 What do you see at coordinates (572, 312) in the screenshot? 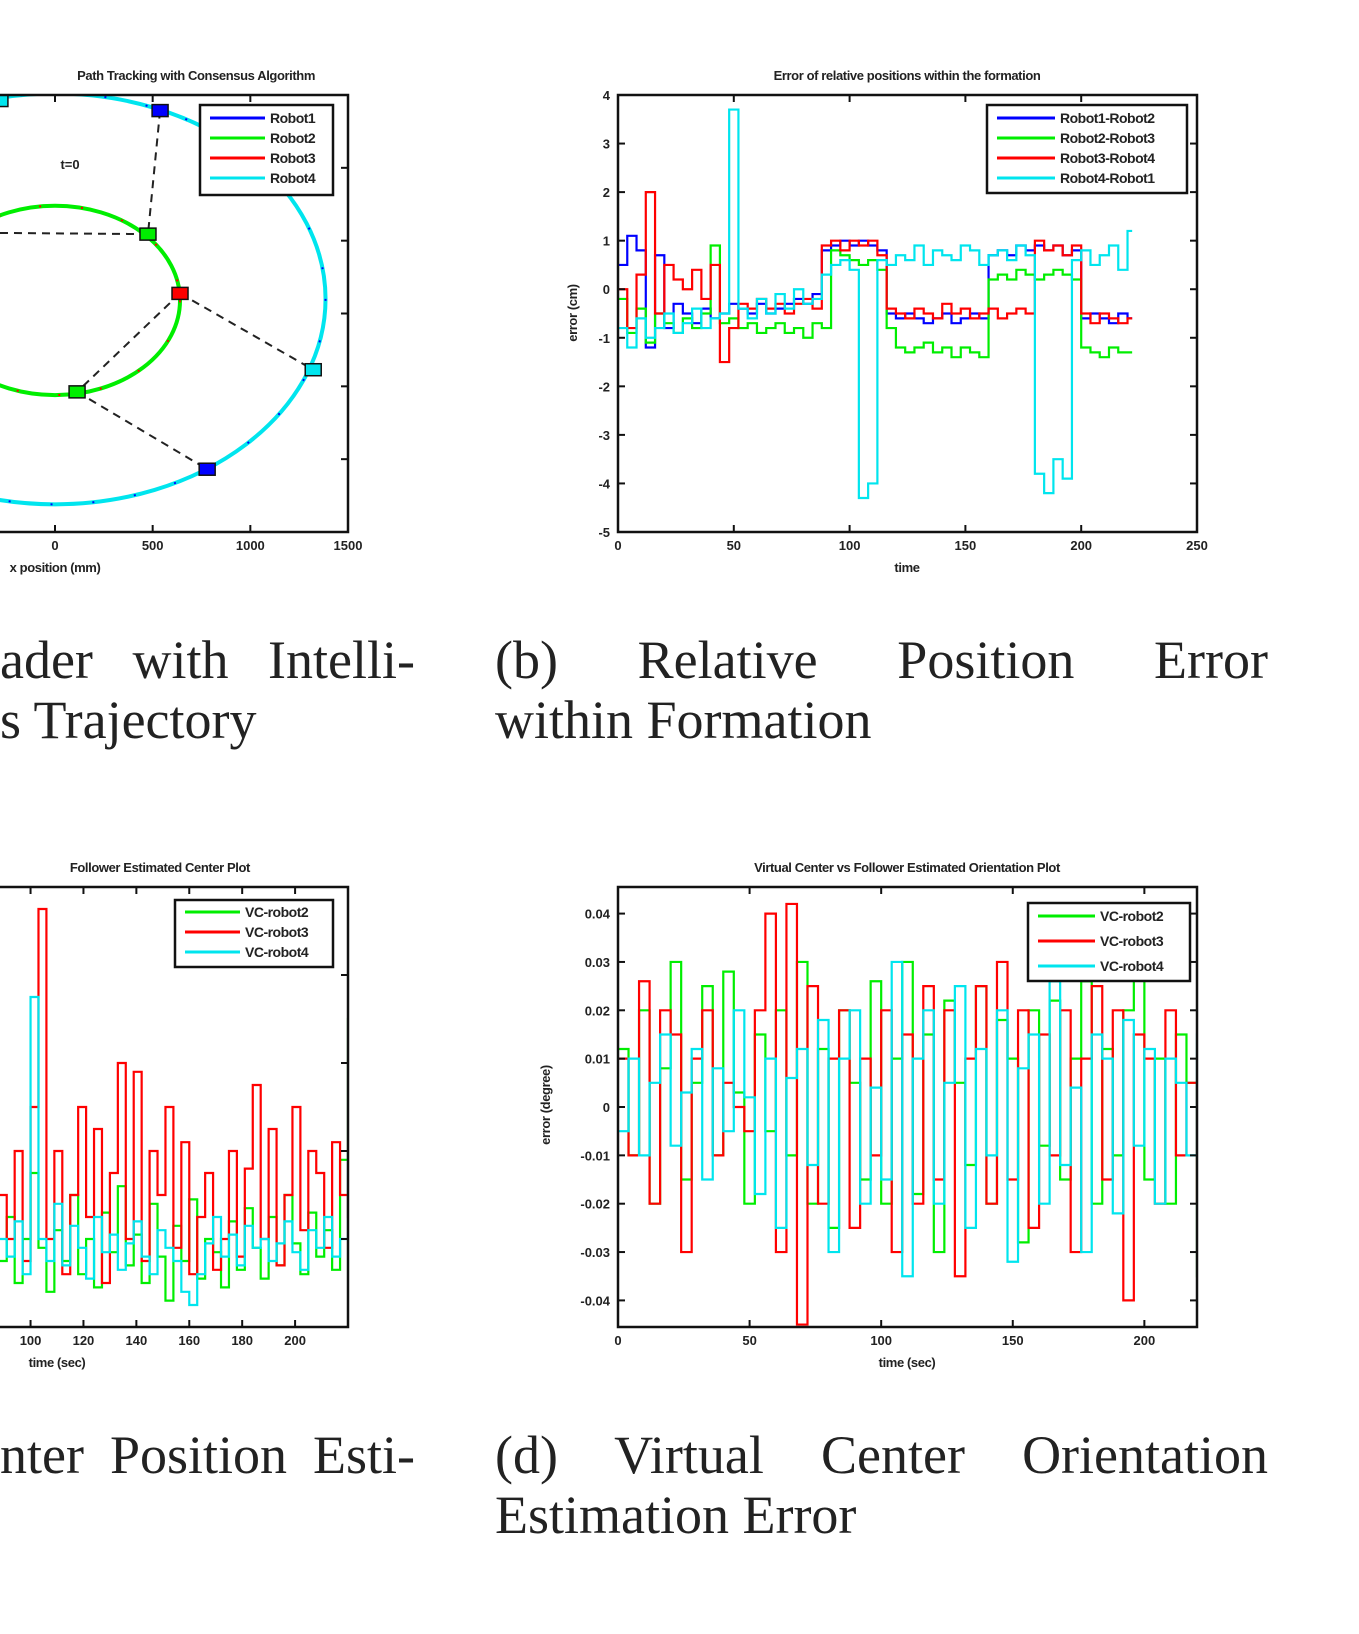
I see `y-axis-label: error (cm)` at bounding box center [572, 312].